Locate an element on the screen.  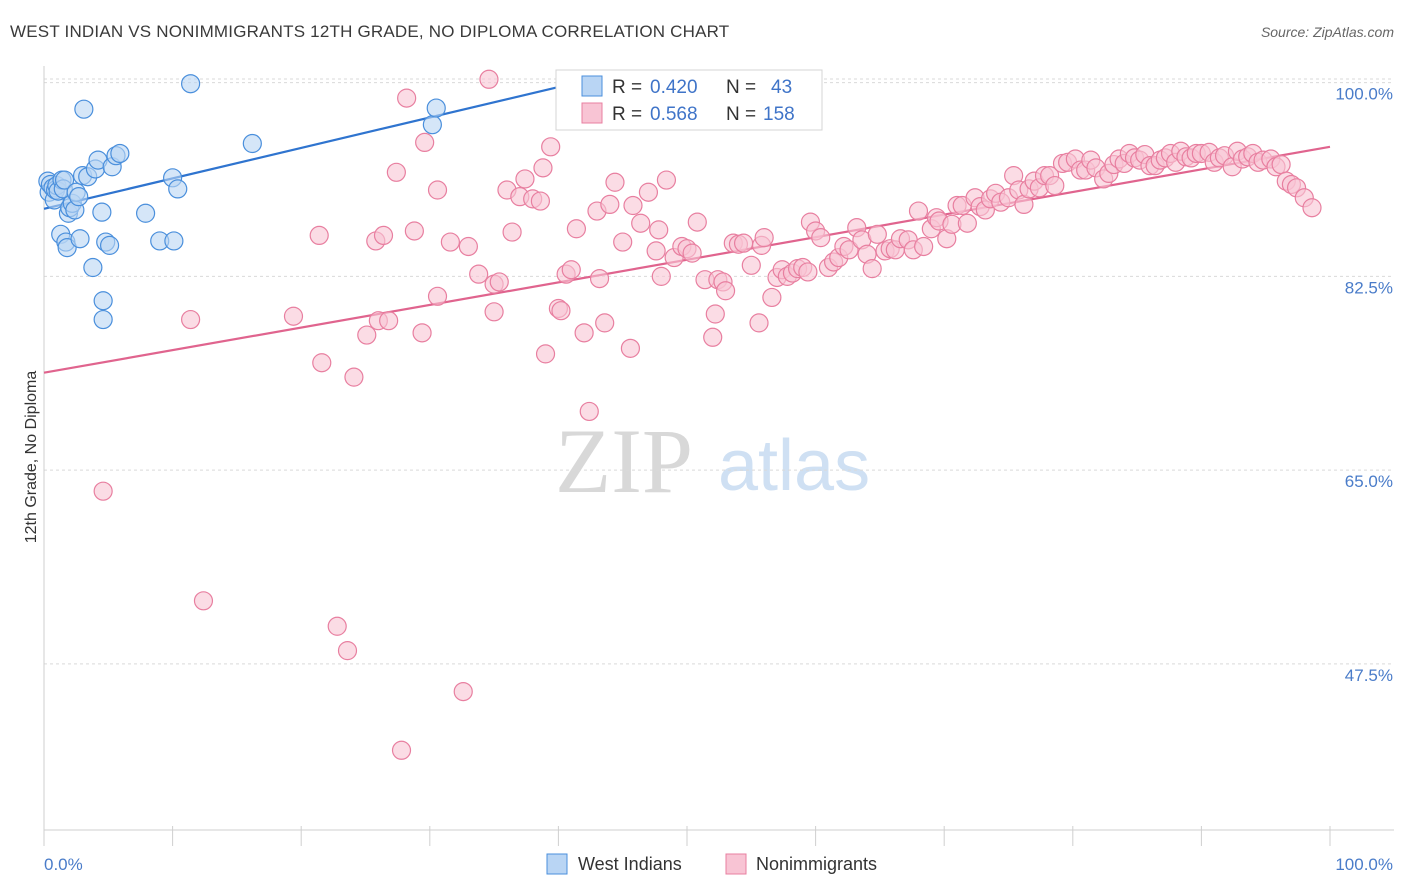
y-axis-label: 12th Grade, No Diploma is located at coordinates (31, 457).